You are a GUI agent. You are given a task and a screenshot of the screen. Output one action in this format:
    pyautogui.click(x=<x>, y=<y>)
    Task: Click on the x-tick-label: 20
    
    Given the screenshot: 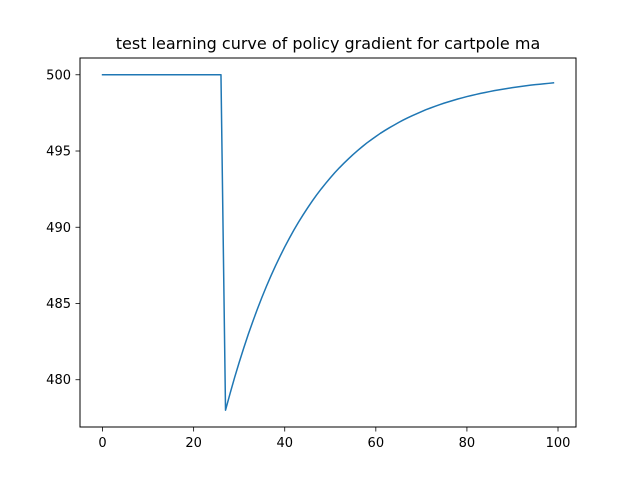 What is the action you would take?
    pyautogui.click(x=193, y=443)
    